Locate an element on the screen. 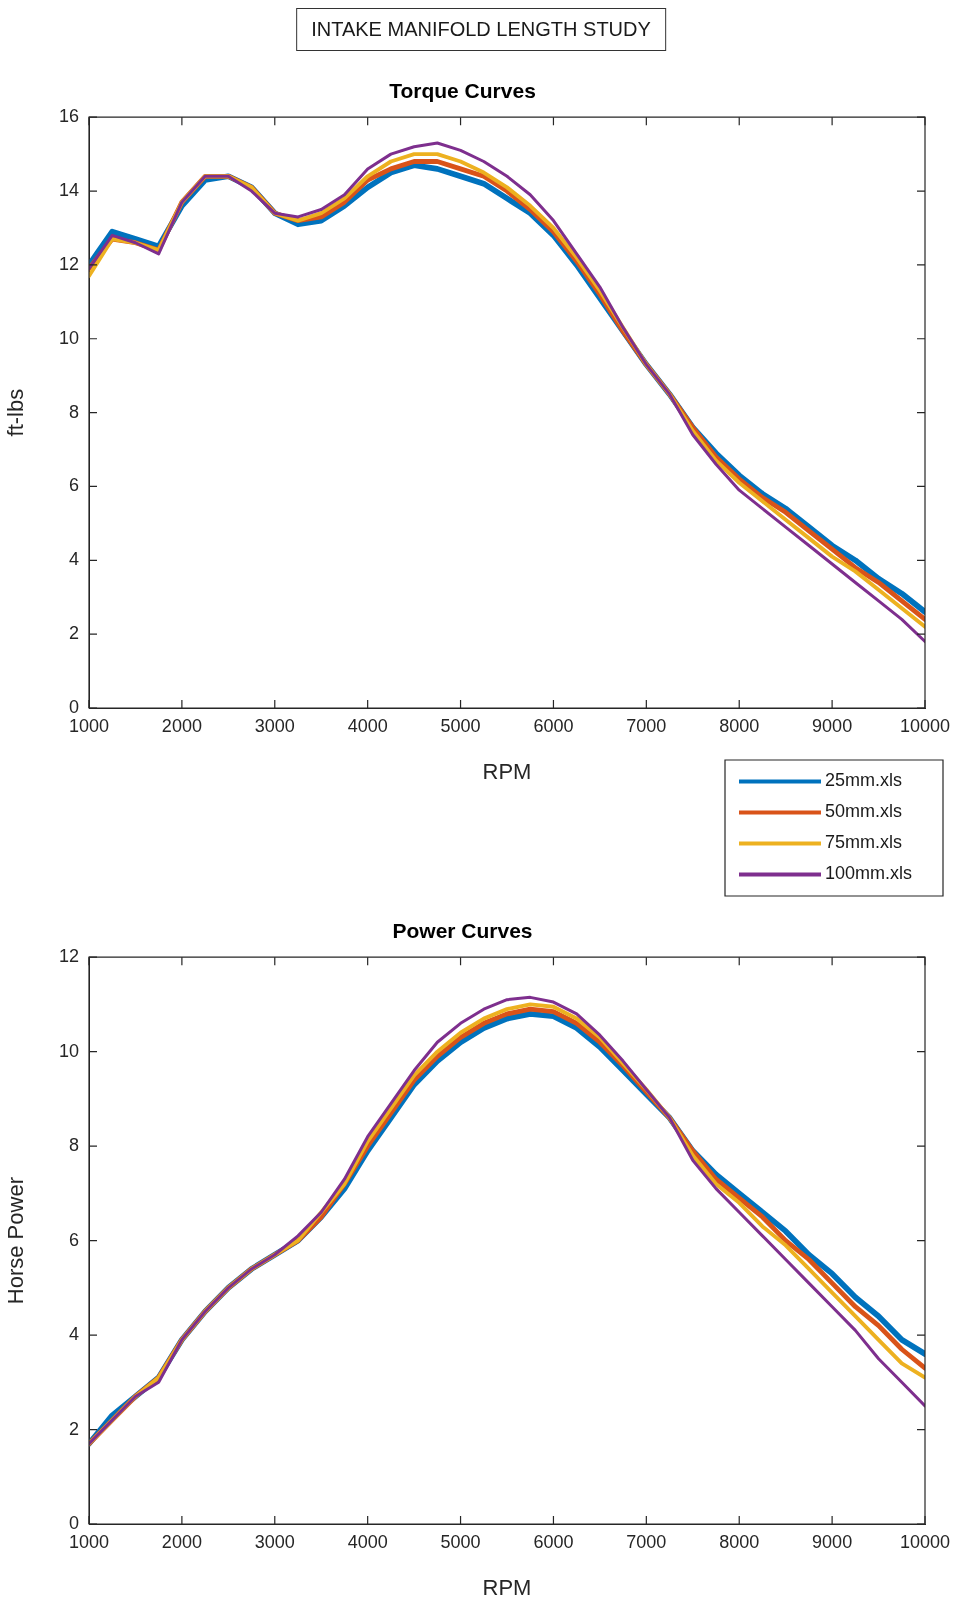 The height and width of the screenshot is (1606, 962). legend-label: 25mm.xls is located at coordinates (864, 780).